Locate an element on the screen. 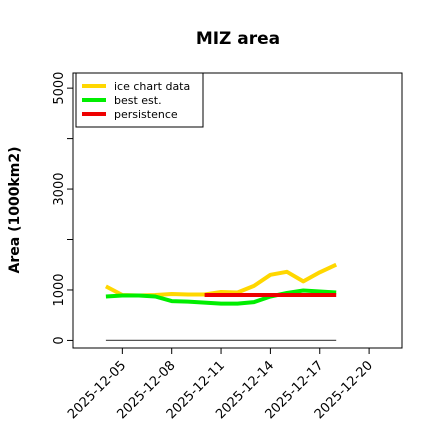  legend-label: ice chart data is located at coordinates (152, 86).